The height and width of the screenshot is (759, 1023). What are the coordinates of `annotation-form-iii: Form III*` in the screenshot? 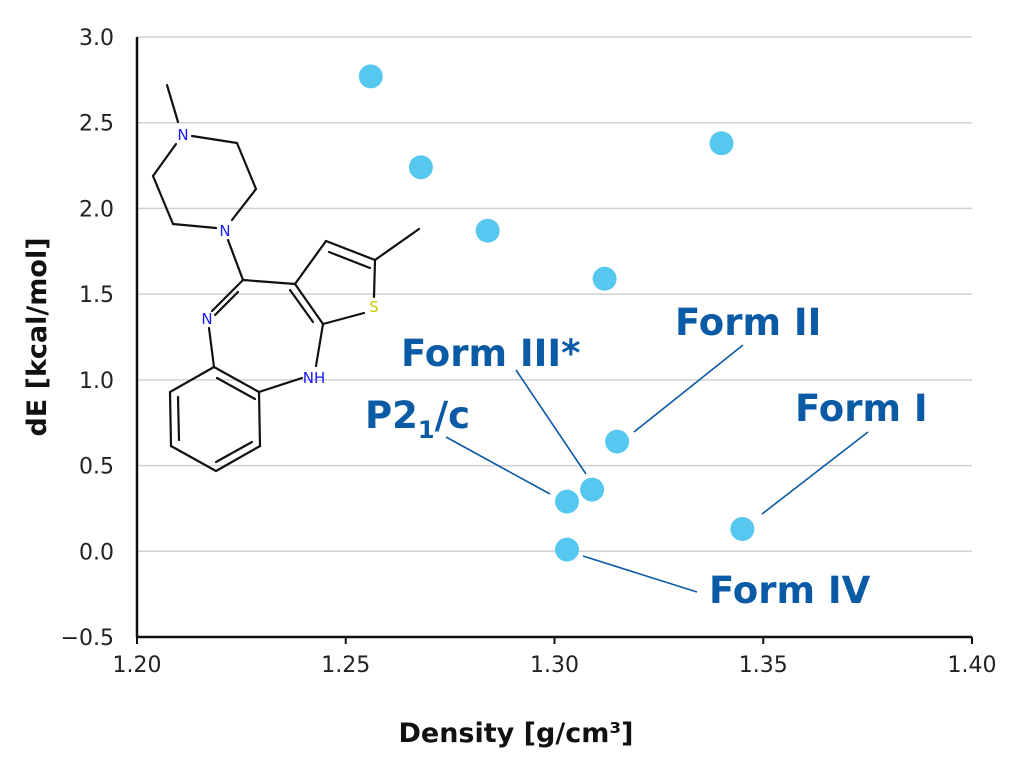 It's located at (491, 353).